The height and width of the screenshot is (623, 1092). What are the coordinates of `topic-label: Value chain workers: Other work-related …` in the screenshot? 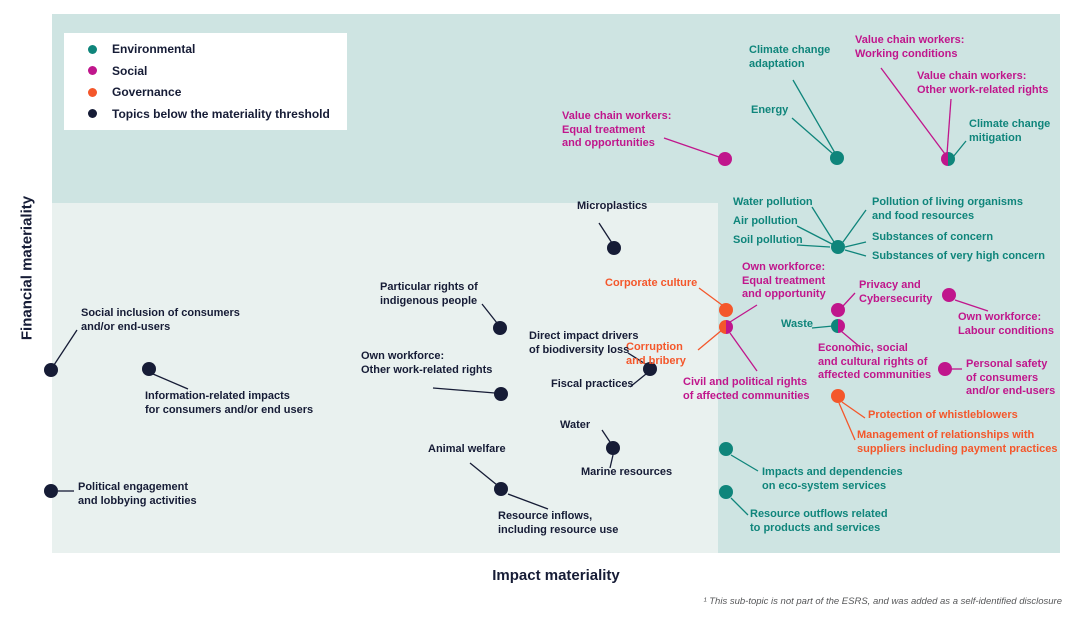 It's located at (983, 83).